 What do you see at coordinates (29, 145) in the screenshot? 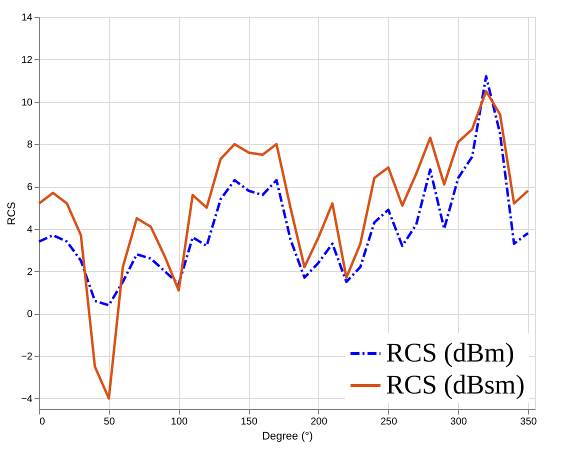
I see `y-tick-label: 8` at bounding box center [29, 145].